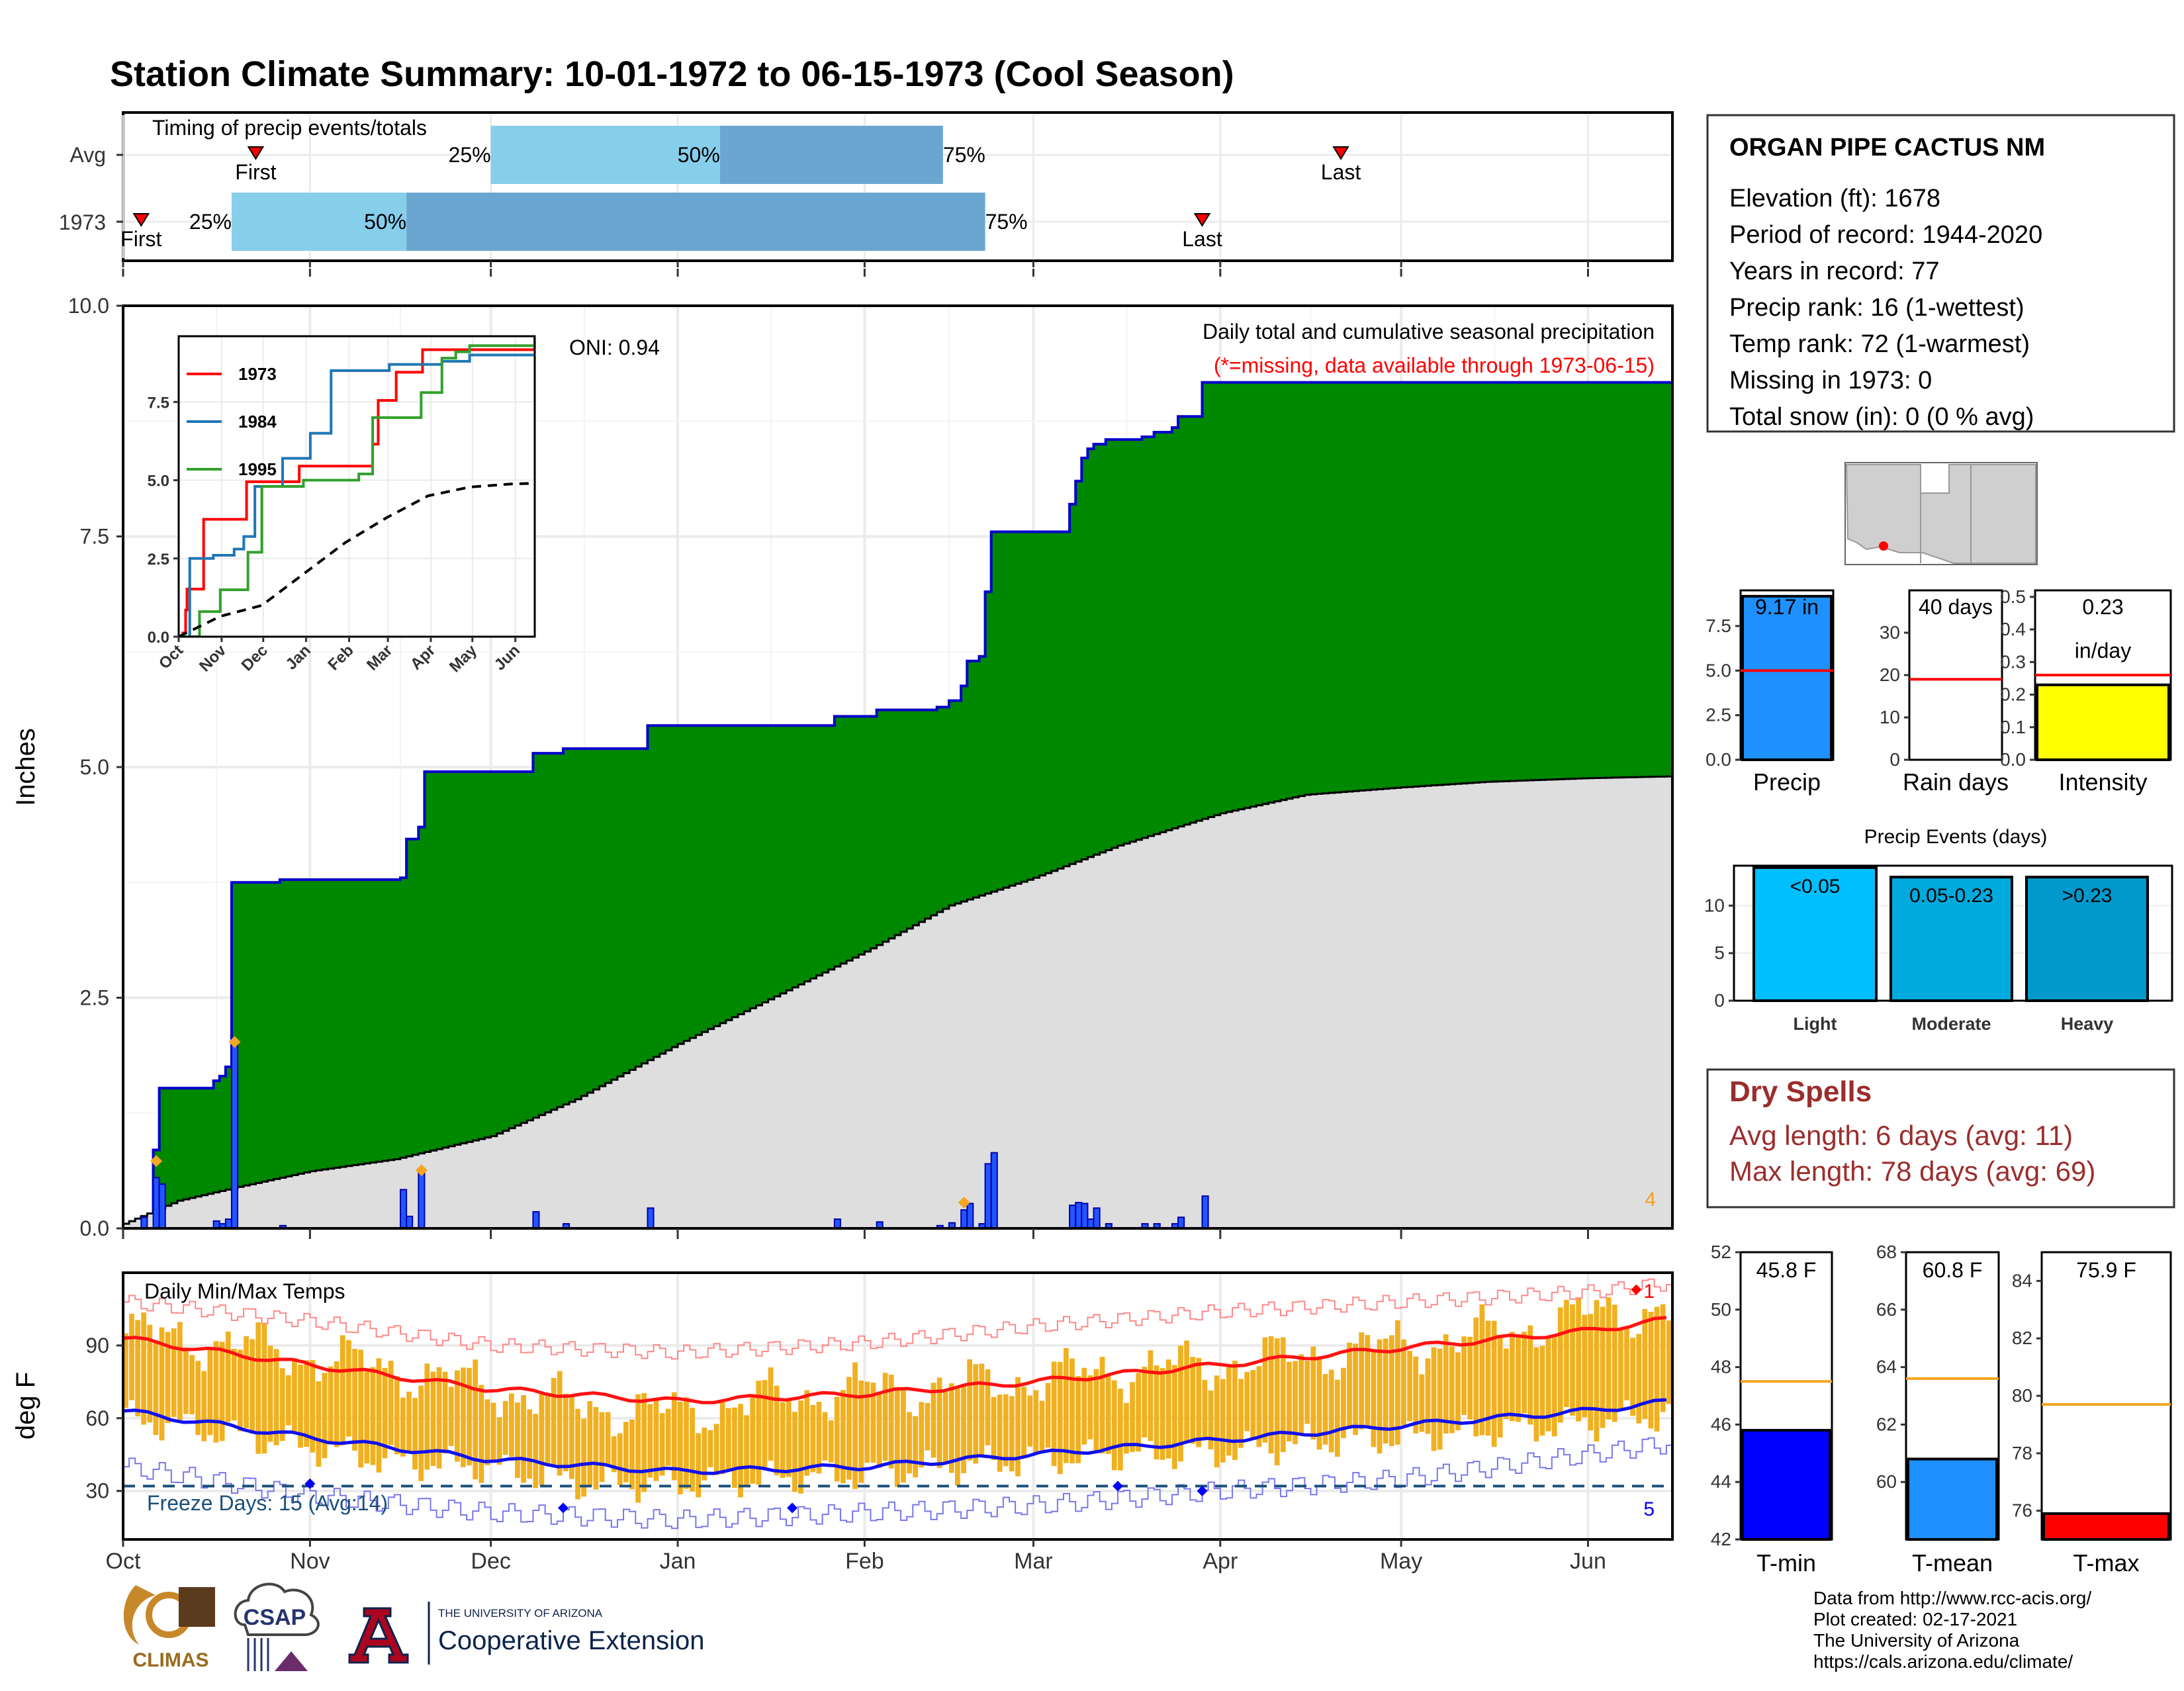 The height and width of the screenshot is (1691, 2184). Describe the element at coordinates (2013, 760) in the screenshot. I see `summary-bar-tick-label: 0.0` at that location.